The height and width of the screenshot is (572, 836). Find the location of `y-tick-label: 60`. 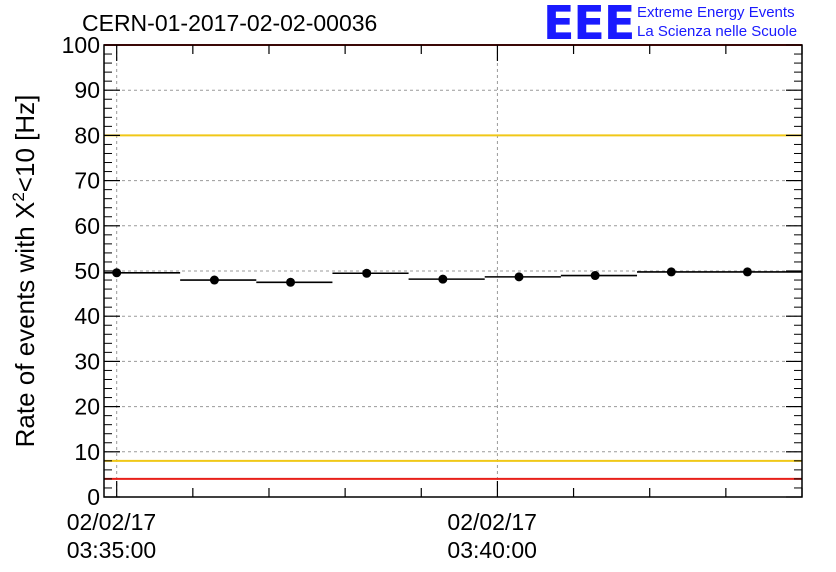

y-tick-label: 60 is located at coordinates (87, 226).